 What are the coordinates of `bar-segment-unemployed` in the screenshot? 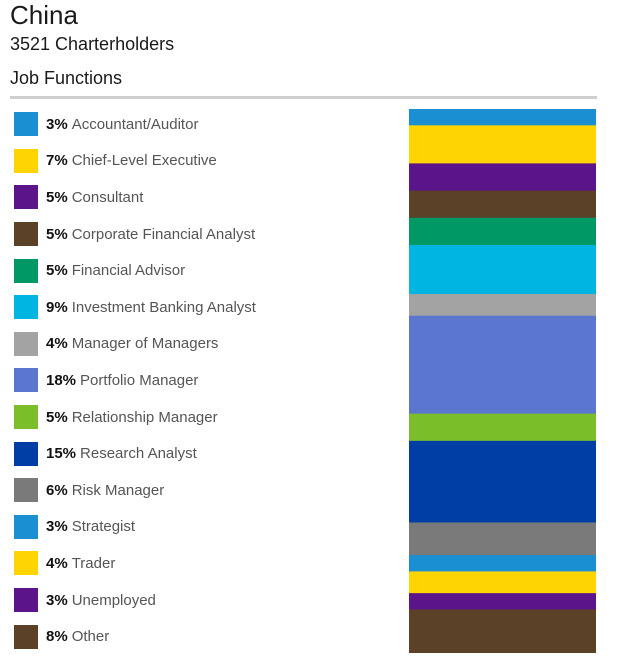 It's located at (502, 602).